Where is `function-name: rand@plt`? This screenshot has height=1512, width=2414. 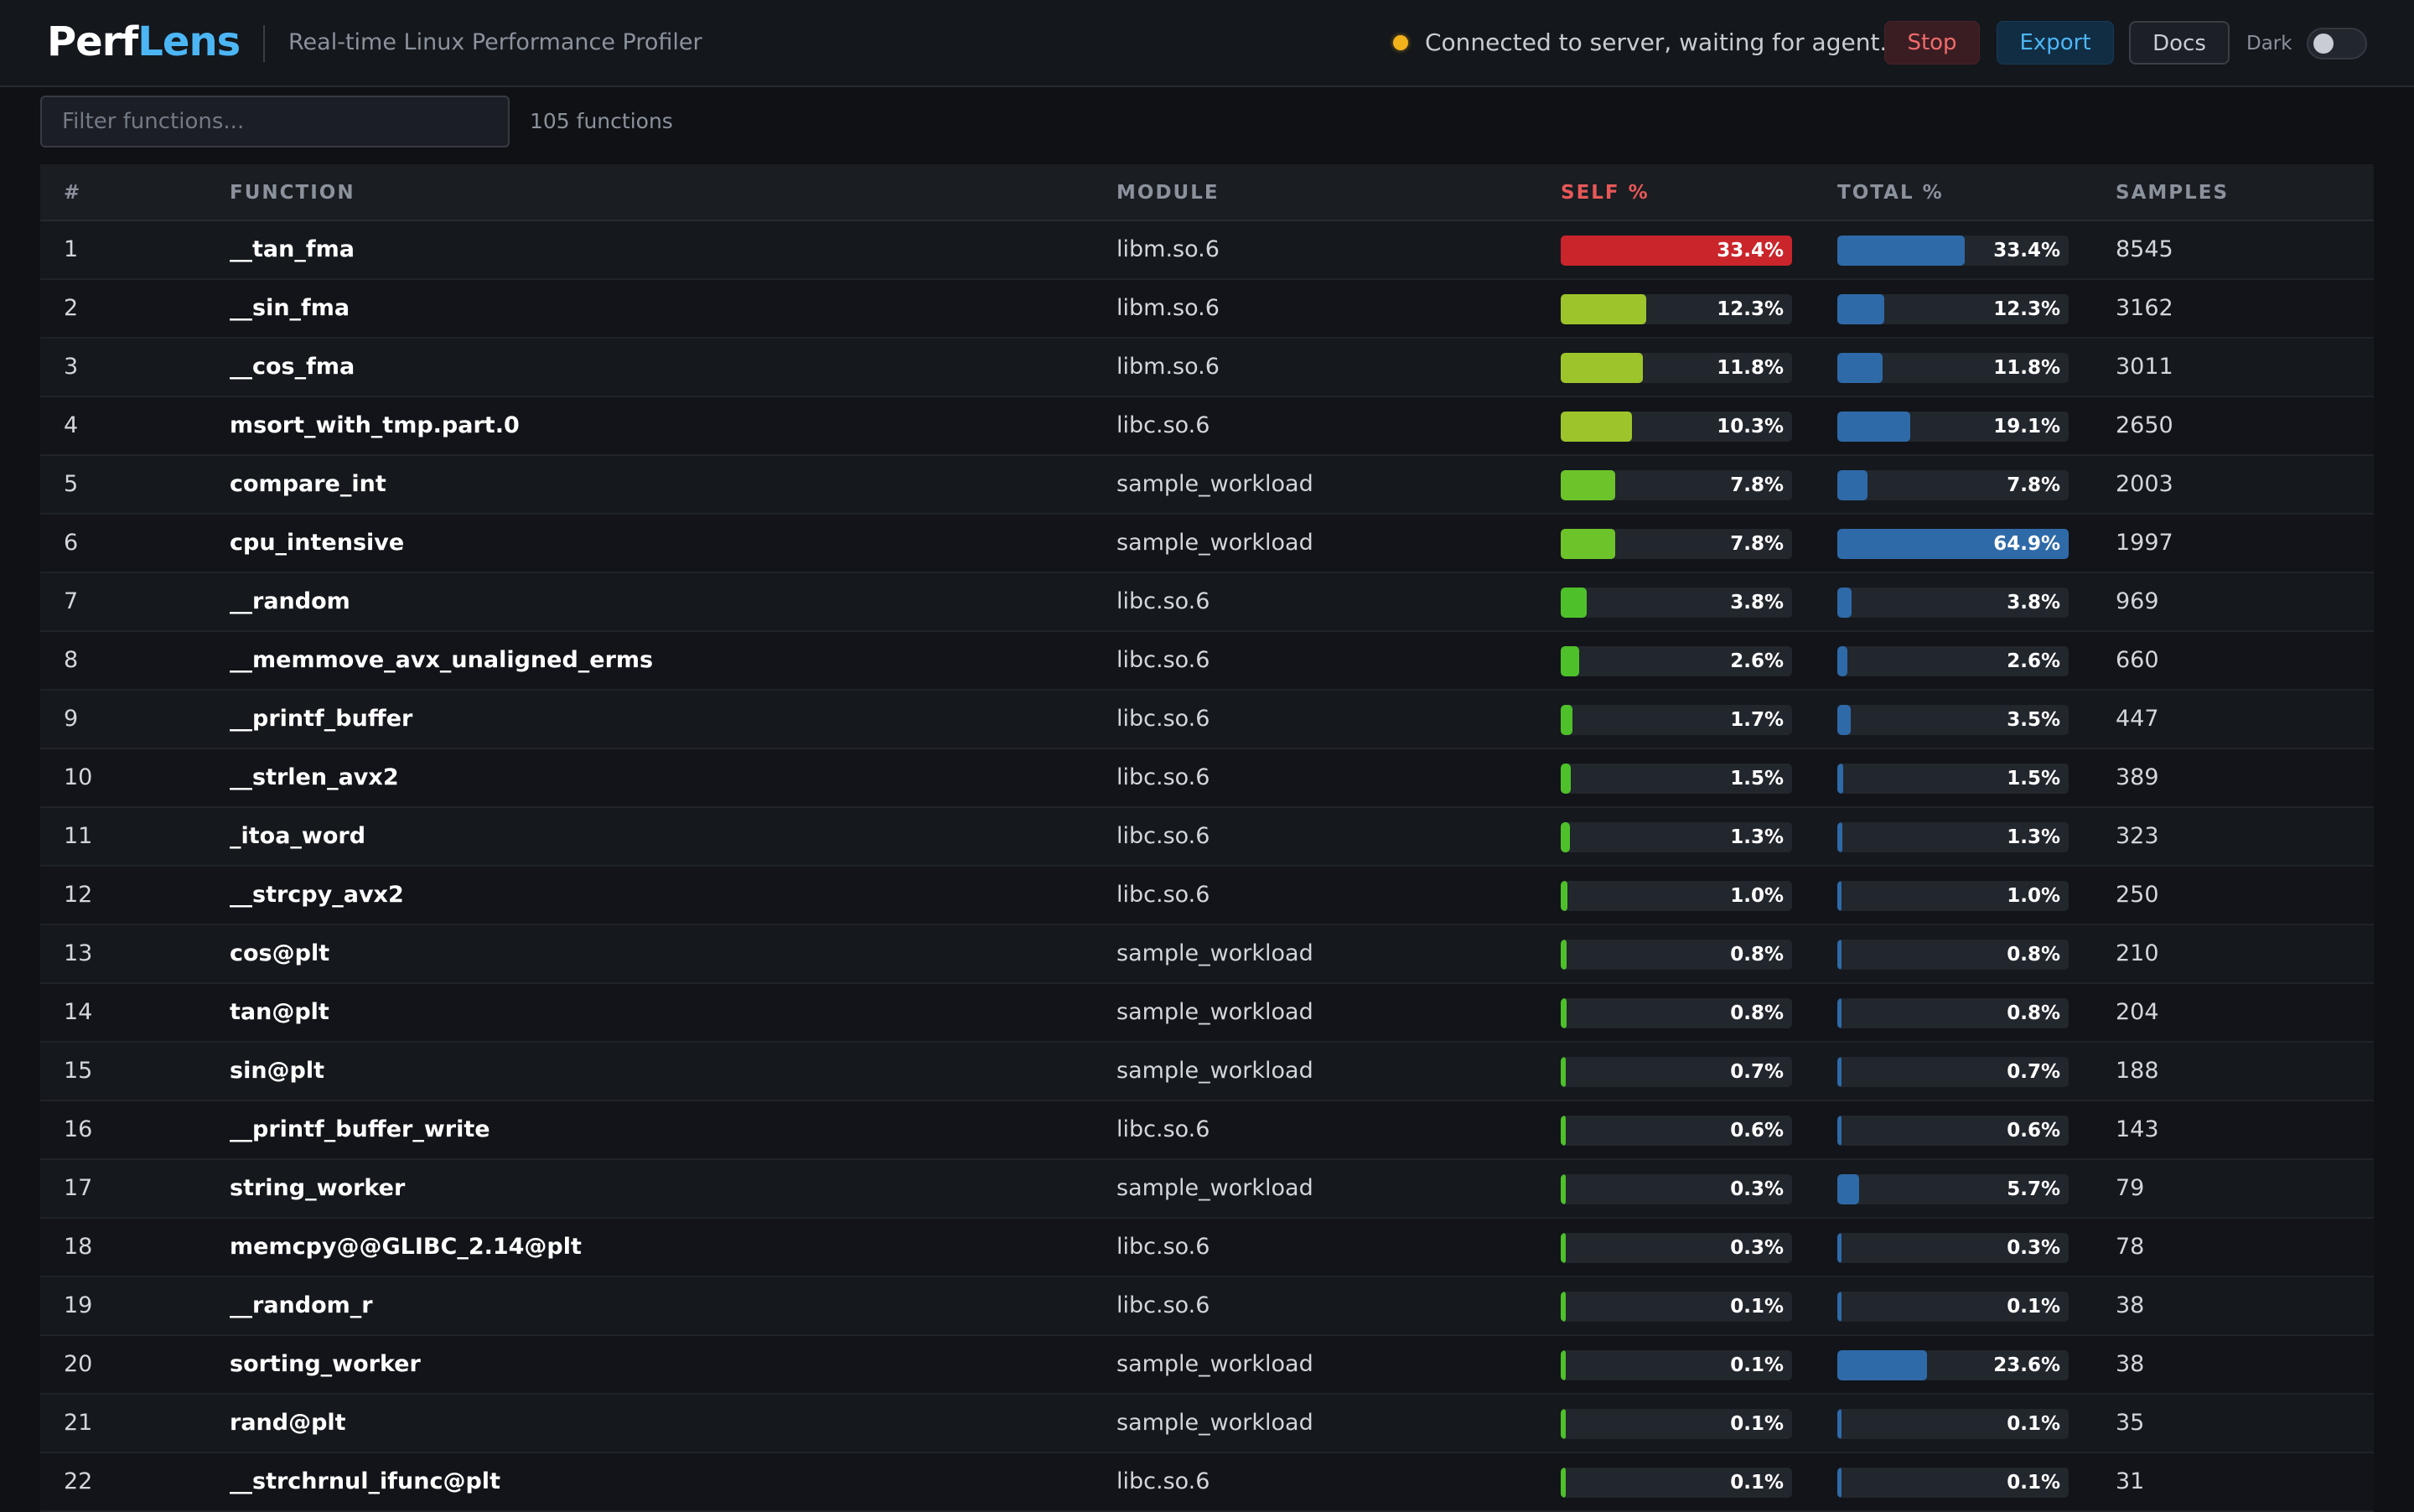 function-name: rand@plt is located at coordinates (288, 1423).